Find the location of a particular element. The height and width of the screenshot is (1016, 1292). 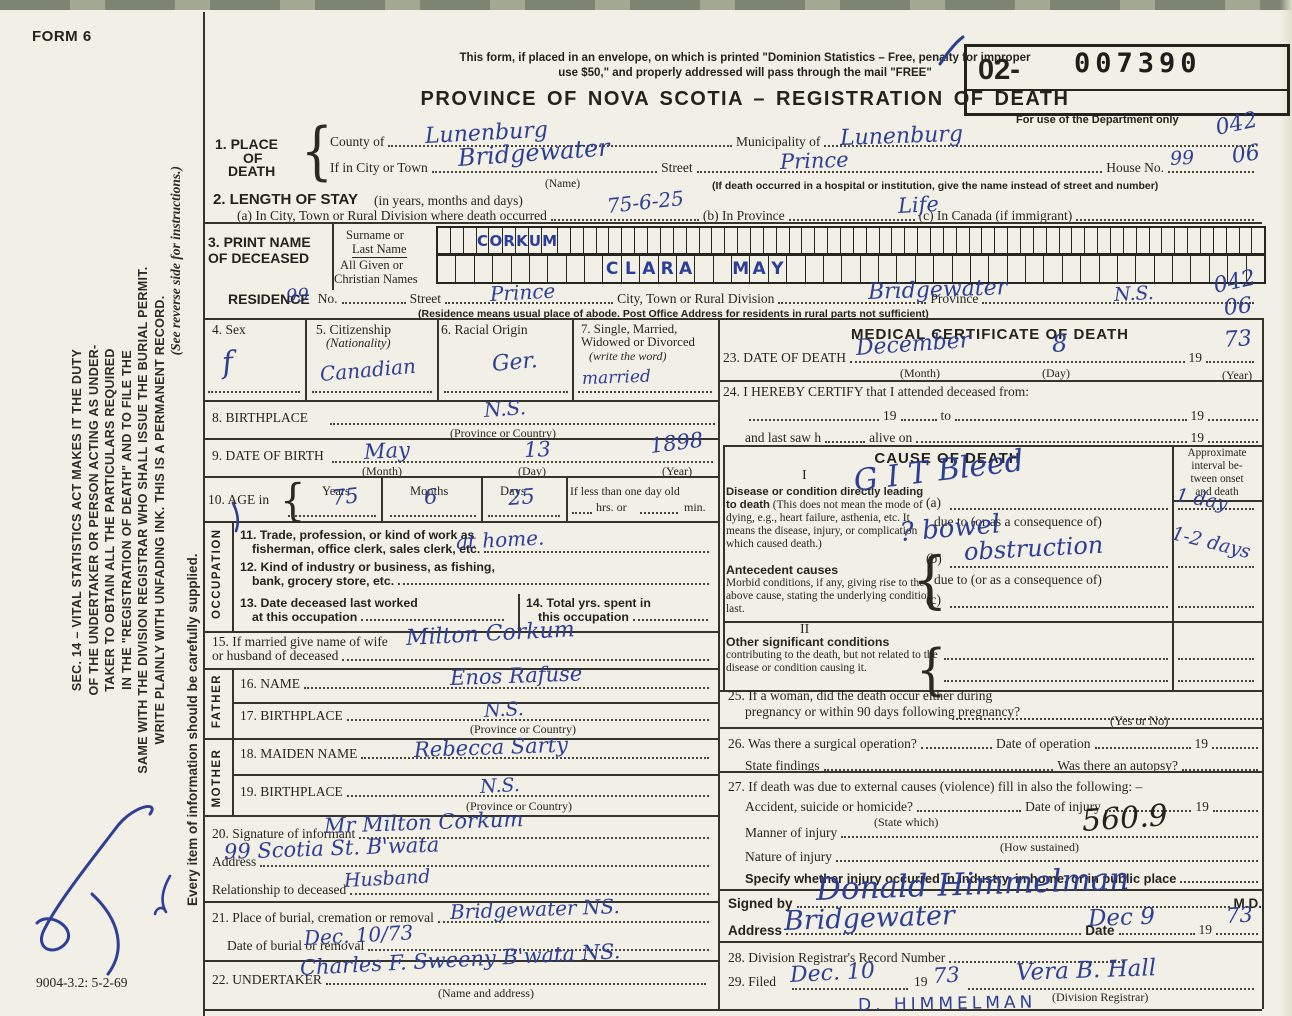

residence-province-label: Province is located at coordinates (954, 298).